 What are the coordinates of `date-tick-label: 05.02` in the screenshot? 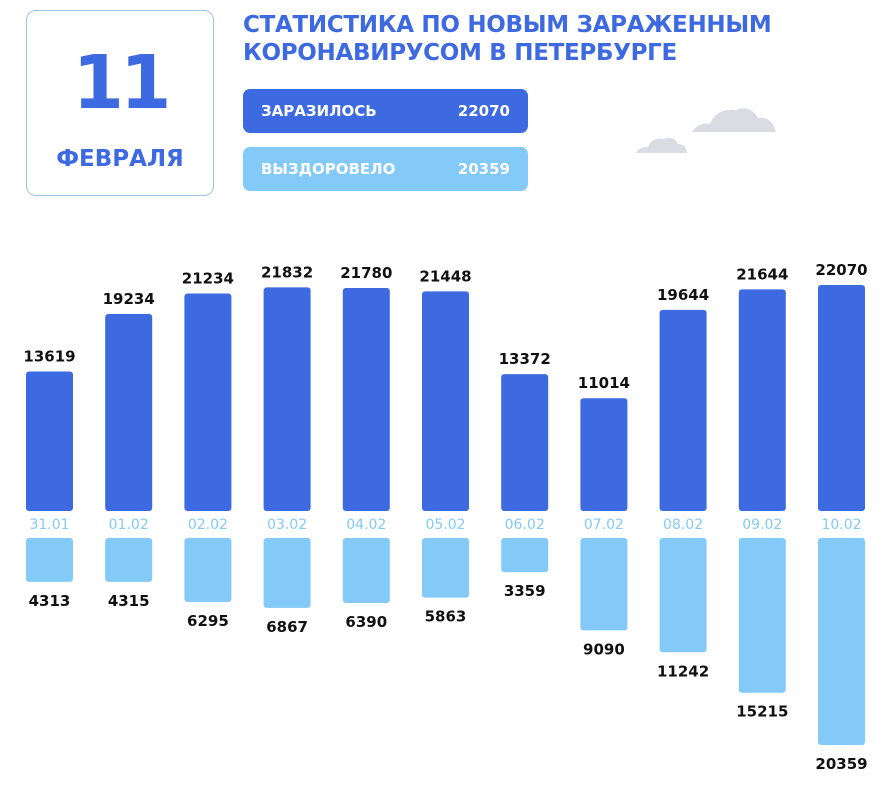 It's located at (445, 525).